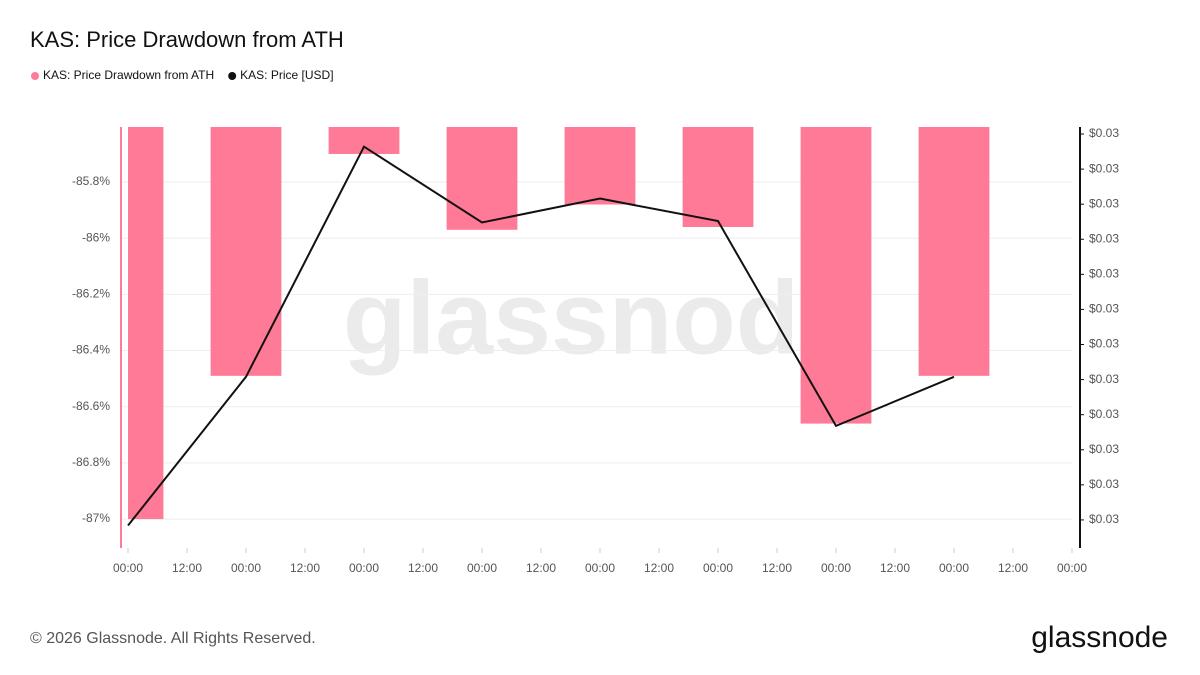 This screenshot has height=675, width=1200. What do you see at coordinates (128, 75) in the screenshot?
I see `legend-label: KAS: Price Drawdown from ATH` at bounding box center [128, 75].